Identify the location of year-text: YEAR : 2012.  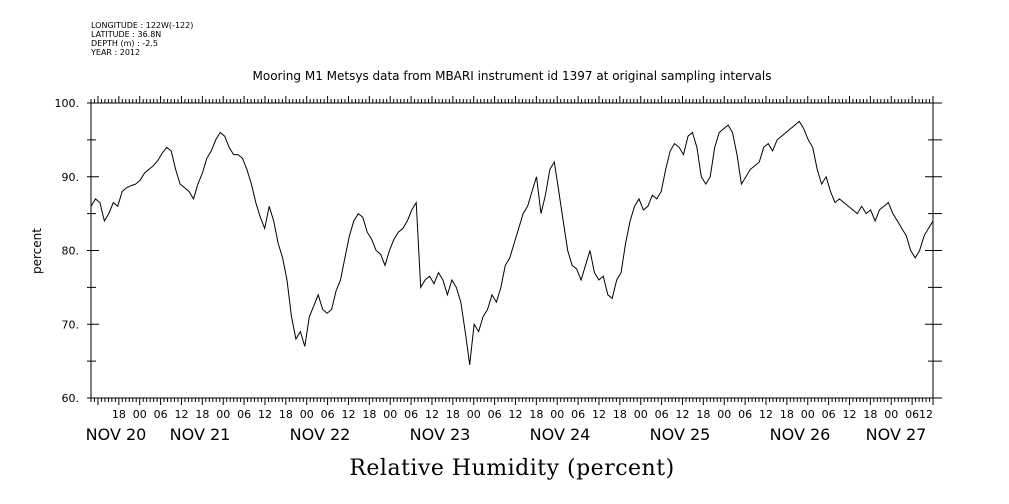
(116, 52).